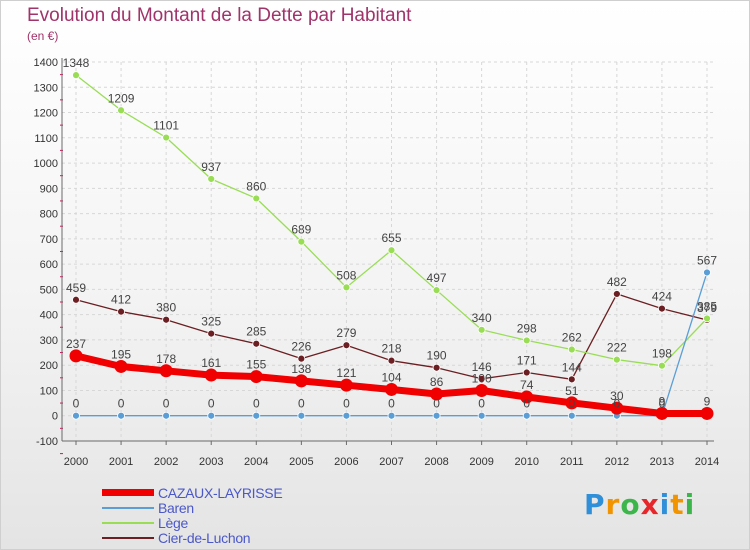 Image resolution: width=750 pixels, height=550 pixels. Describe the element at coordinates (49, 316) in the screenshot. I see `y-tick-label: 400` at that location.